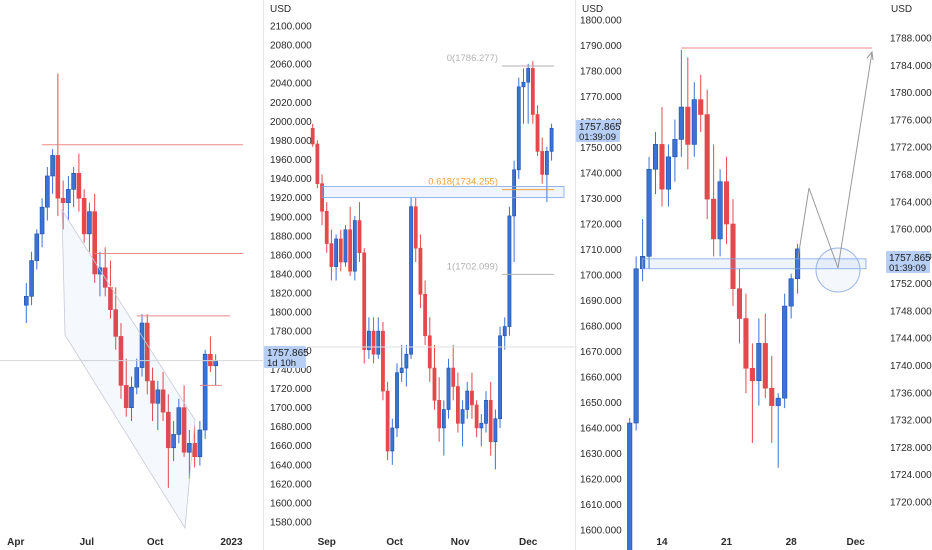 The width and height of the screenshot is (932, 550). What do you see at coordinates (601, 531) in the screenshot?
I see `y-tick-label: 1600.000` at bounding box center [601, 531].